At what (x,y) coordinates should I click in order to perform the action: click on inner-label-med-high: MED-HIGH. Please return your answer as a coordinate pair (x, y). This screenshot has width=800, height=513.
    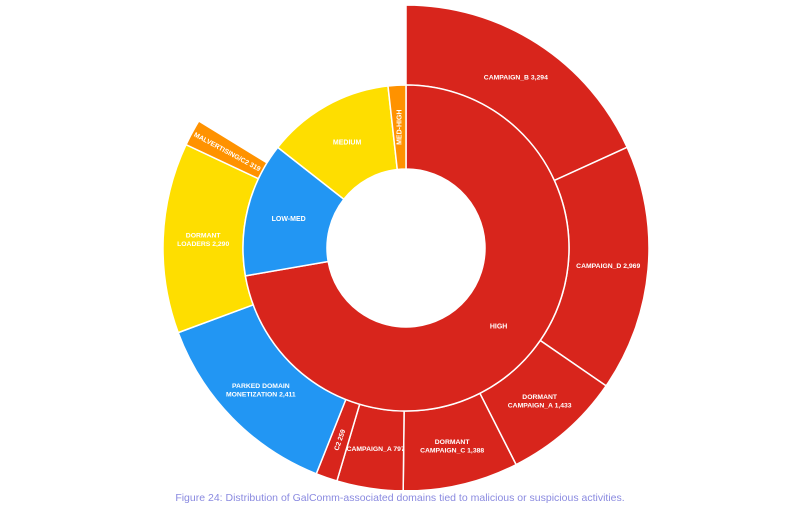
    Looking at the image, I should click on (400, 126).